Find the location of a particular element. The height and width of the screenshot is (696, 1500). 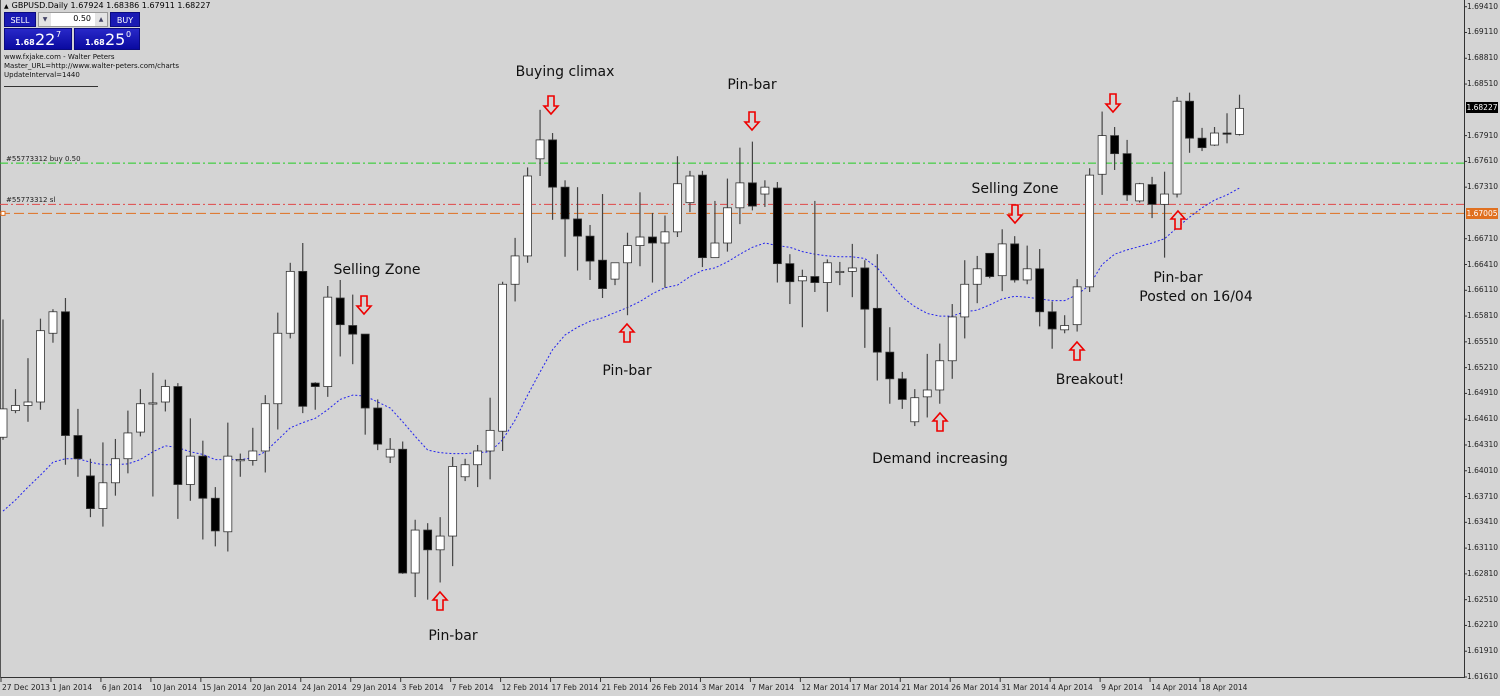

price-tick-label: 1.63410 is located at coordinates (1483, 522).